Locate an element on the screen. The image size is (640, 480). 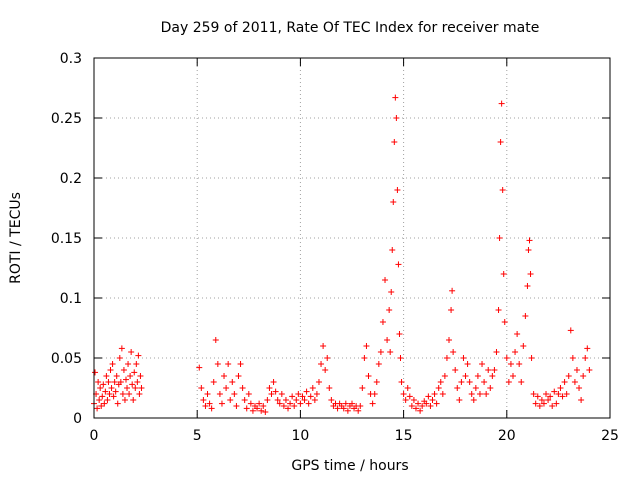
y-tick-label: 0.15 is located at coordinates (66, 239).